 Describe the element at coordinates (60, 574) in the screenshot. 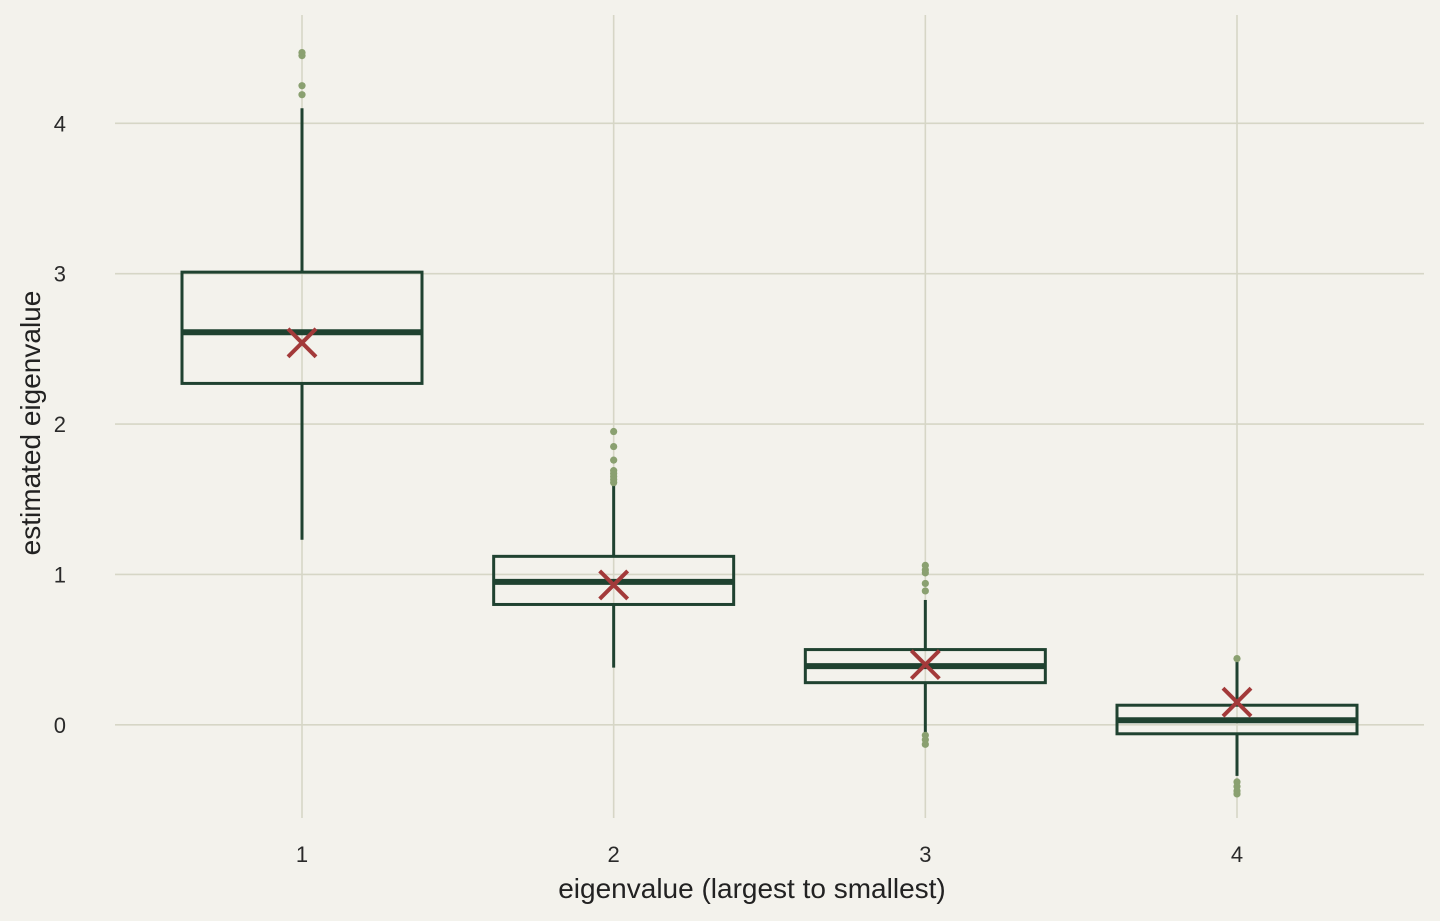

I see `y-tick-label: 1` at that location.